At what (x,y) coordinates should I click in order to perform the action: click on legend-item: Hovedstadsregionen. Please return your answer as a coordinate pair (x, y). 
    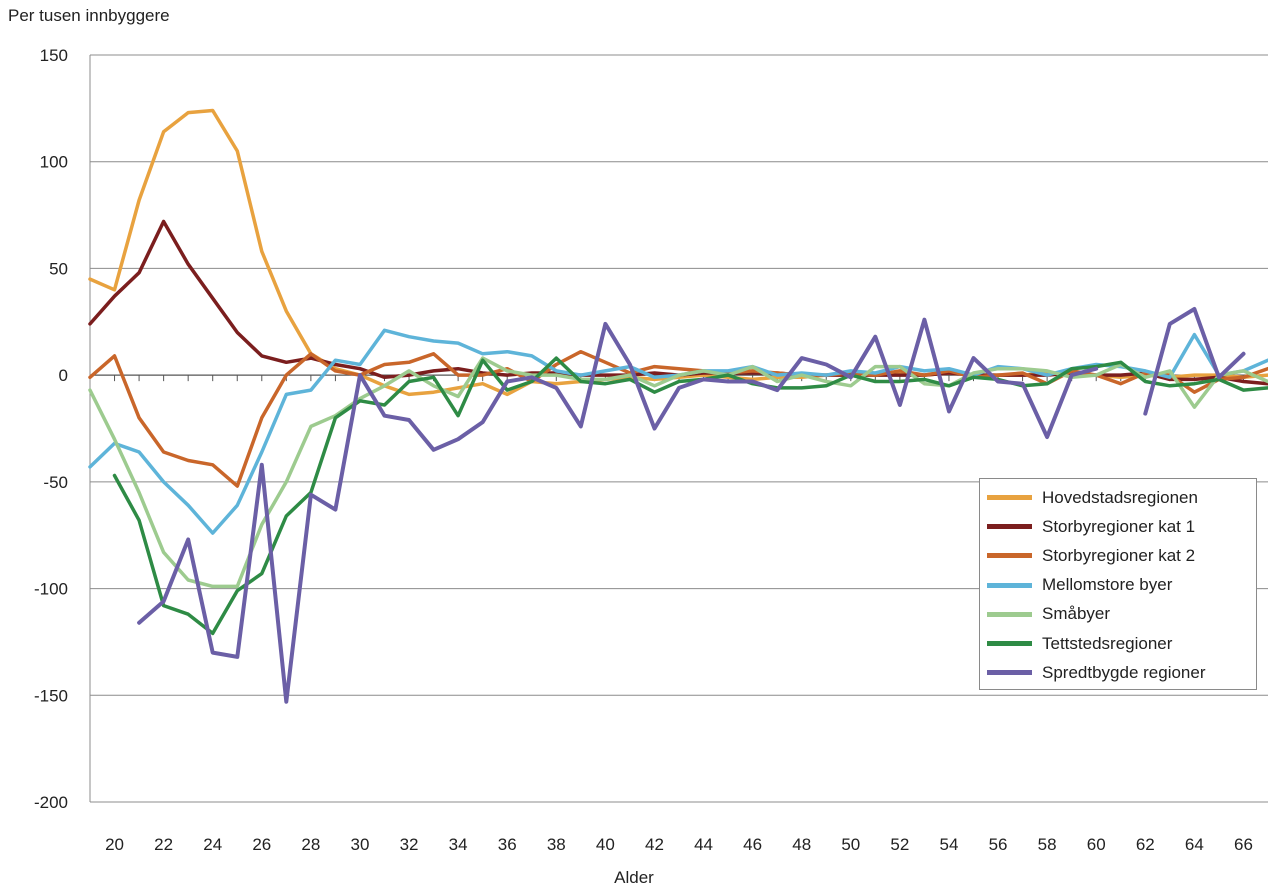
    Looking at the image, I should click on (1118, 497).